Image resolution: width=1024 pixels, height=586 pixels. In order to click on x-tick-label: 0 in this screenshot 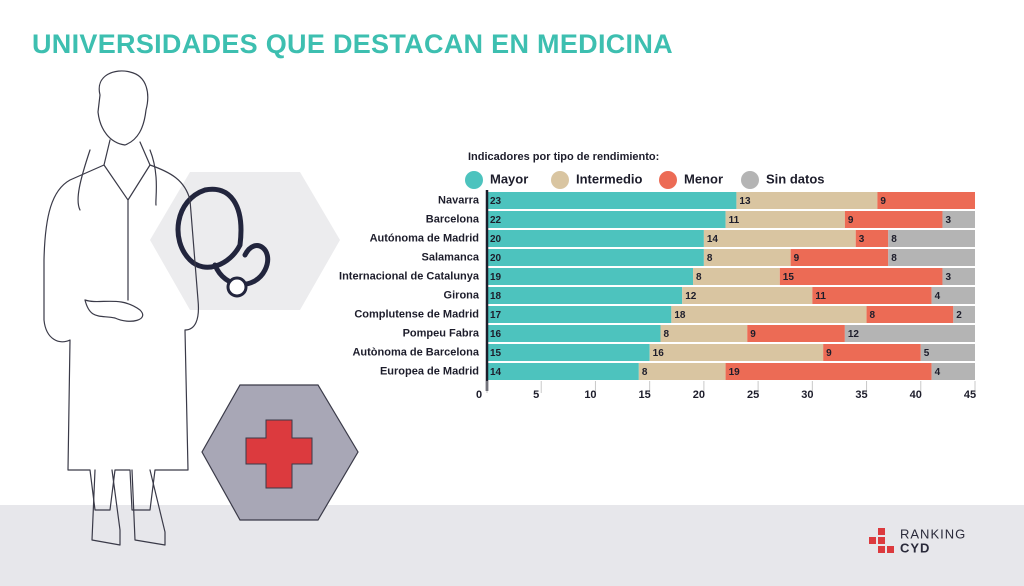, I will do `click(479, 395)`.